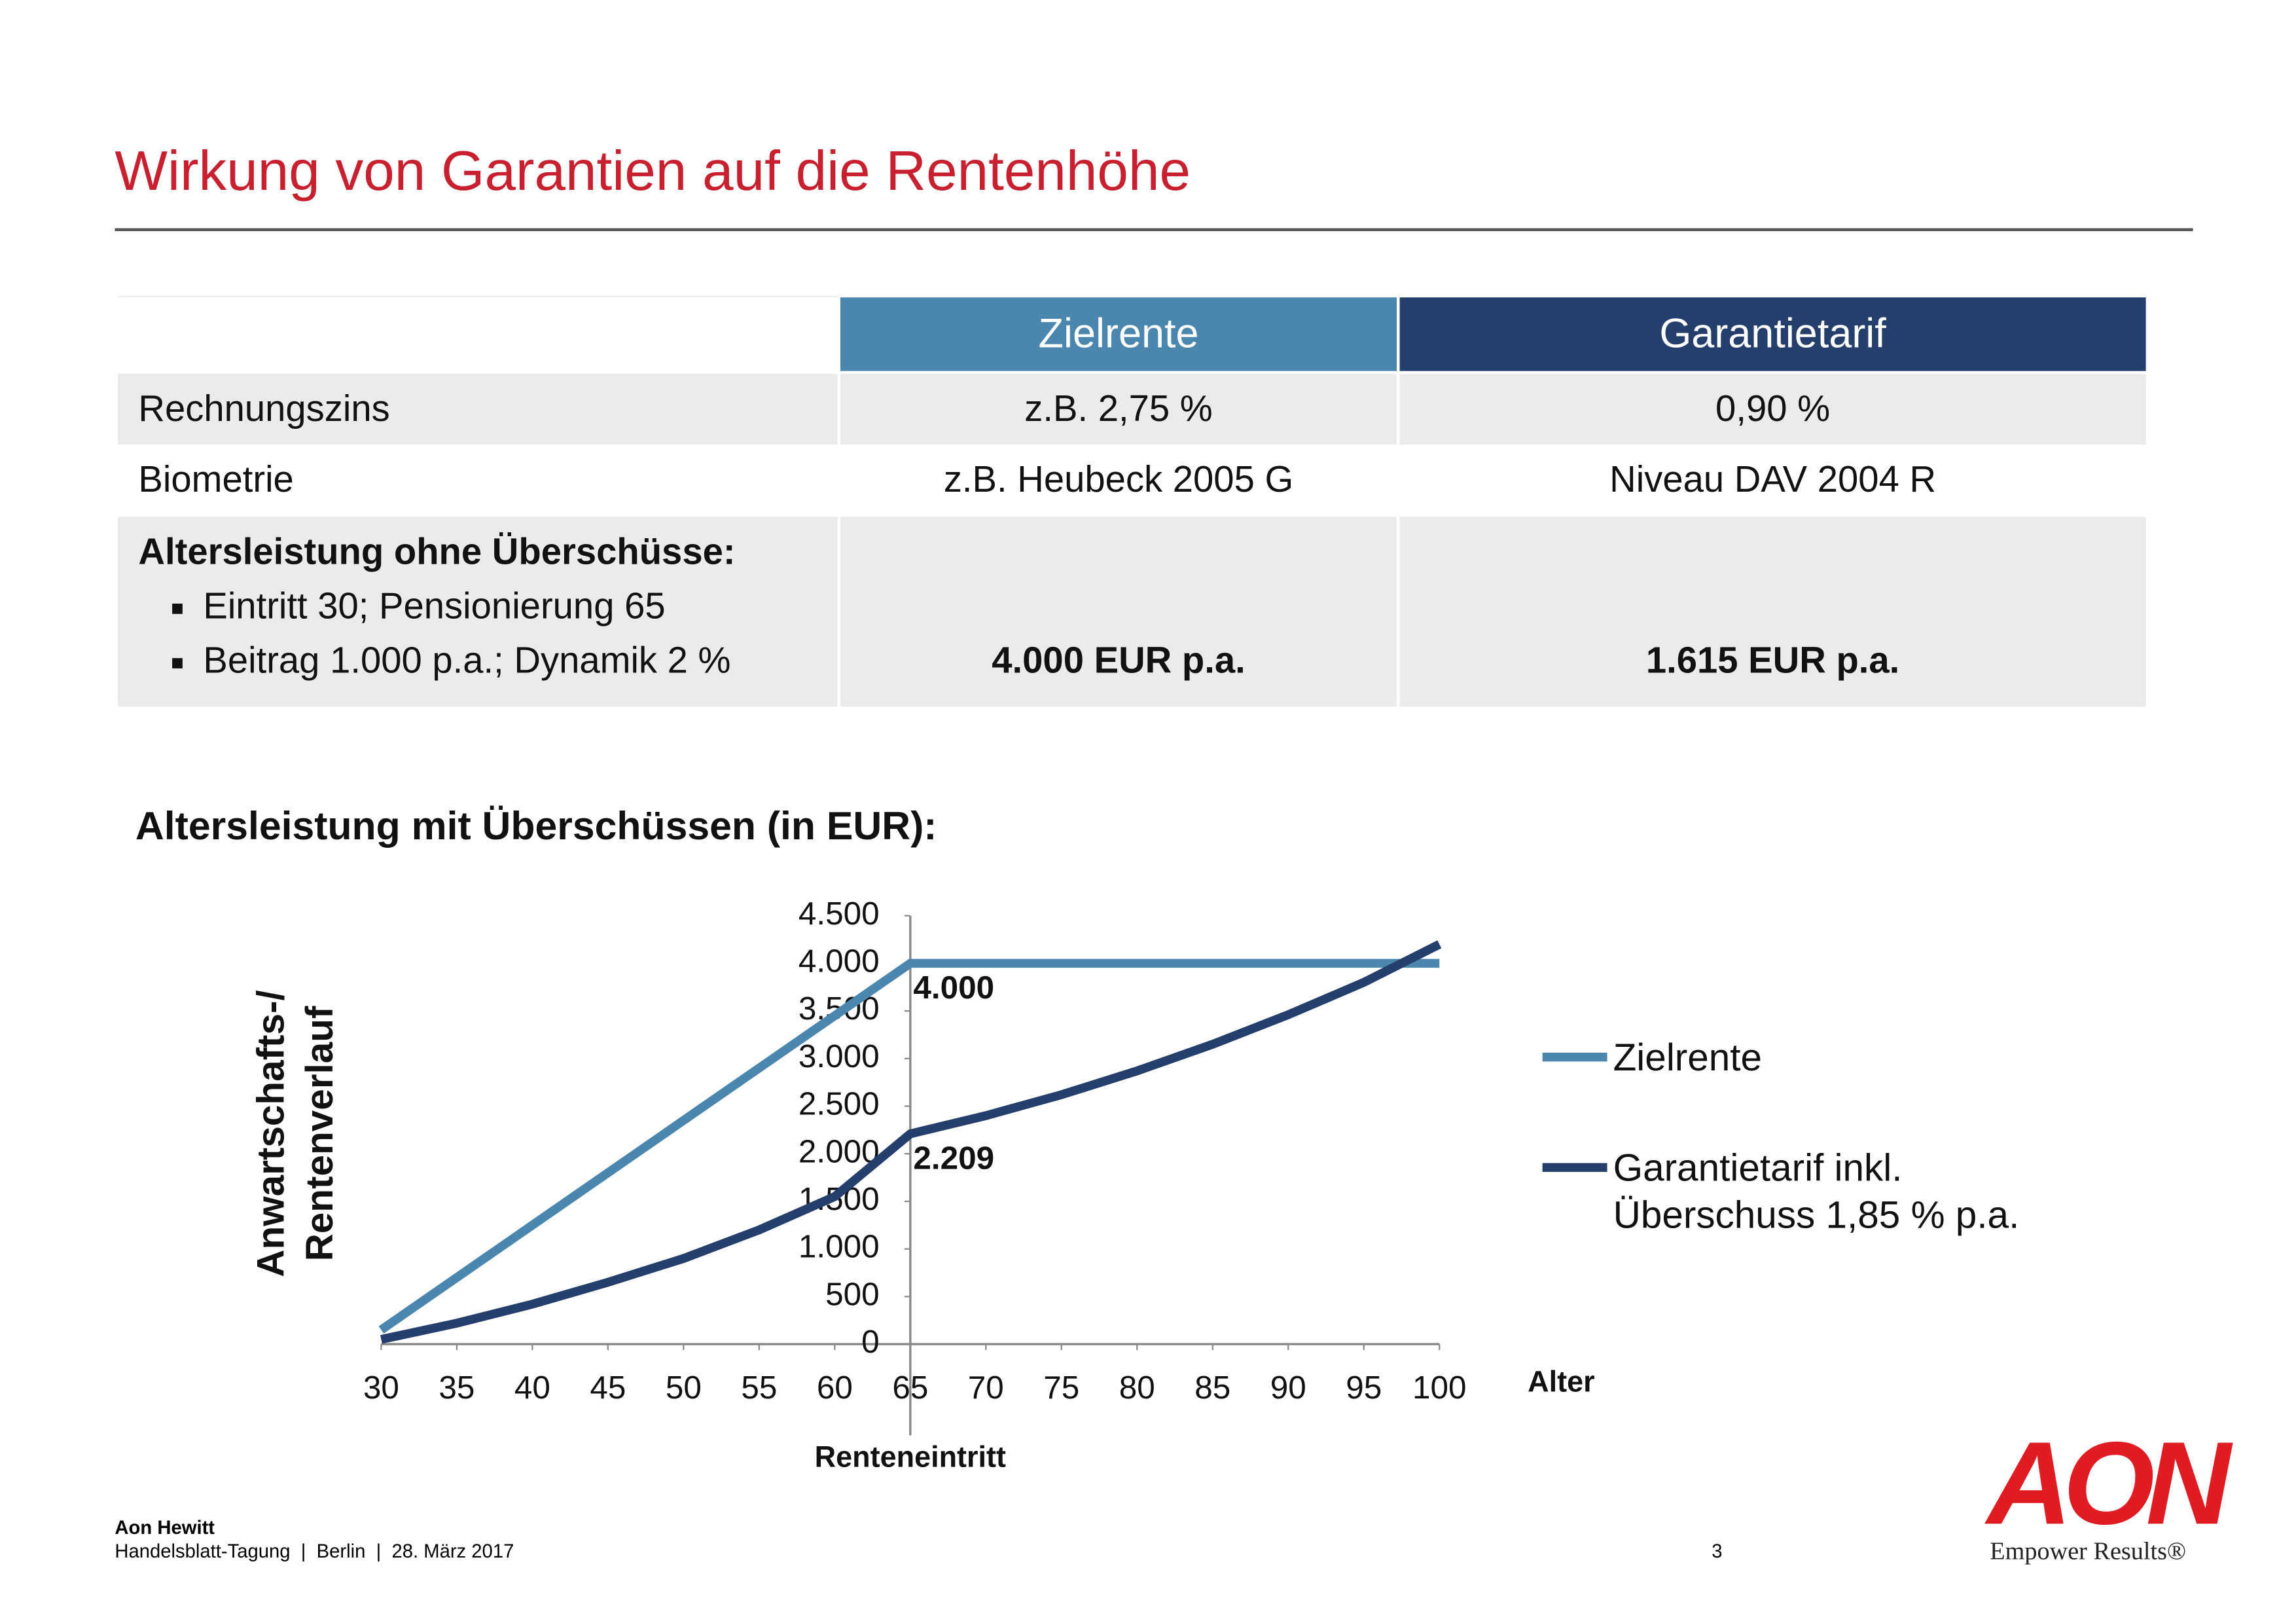 The width and height of the screenshot is (2296, 1623). Describe the element at coordinates (532, 1388) in the screenshot. I see `x-tick-label: 40` at that location.